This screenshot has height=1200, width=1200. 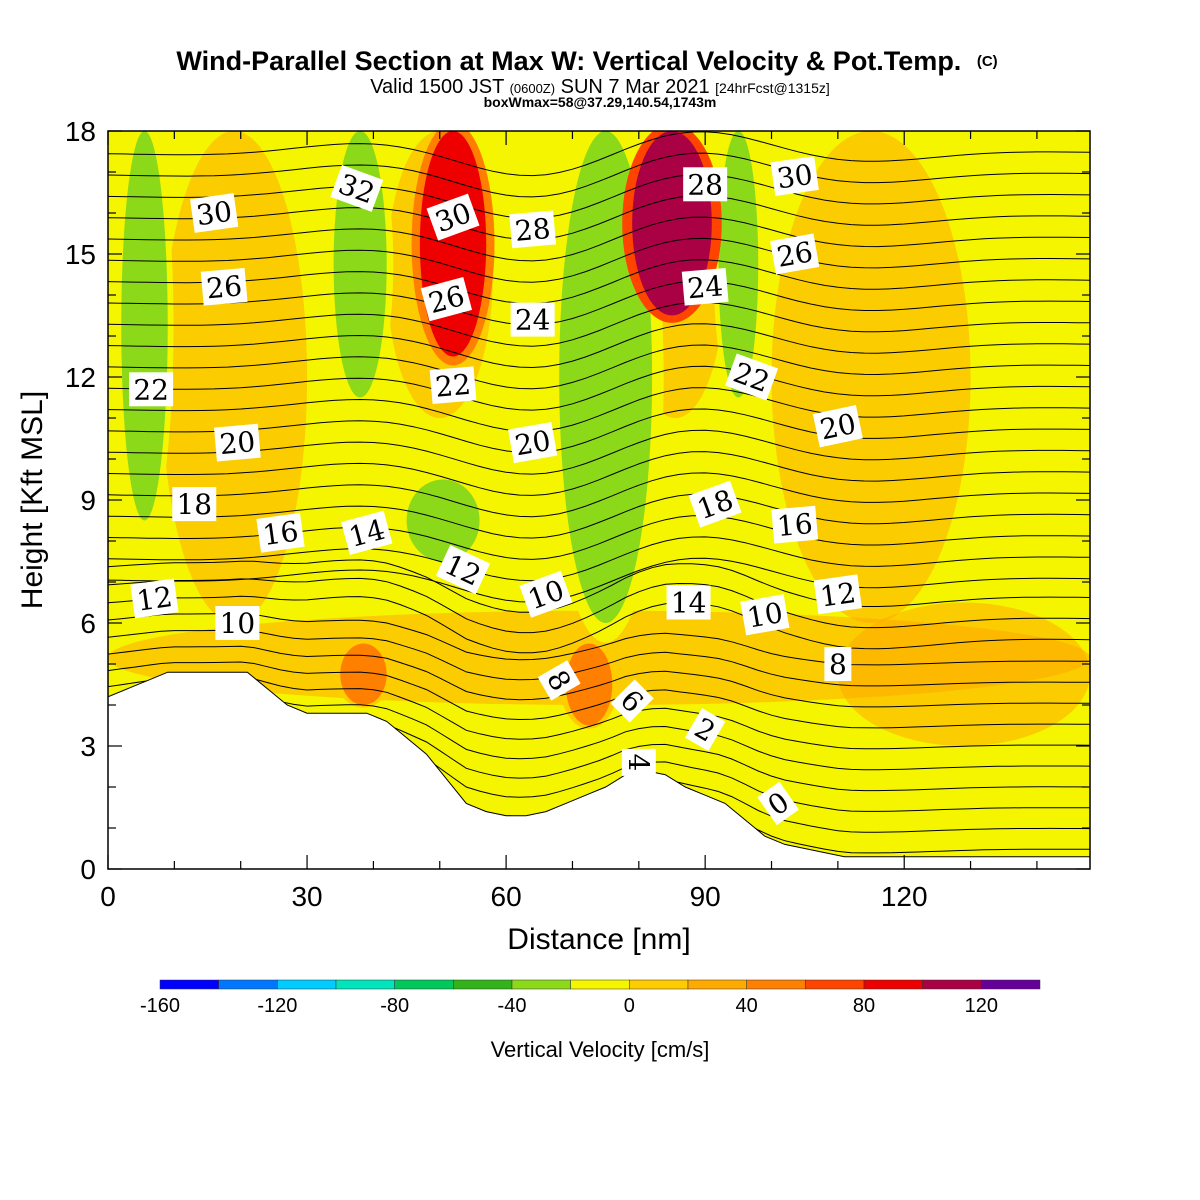 What do you see at coordinates (600, 1049) in the screenshot?
I see `colorbar-title: Vertical Velocity [cm/s]` at bounding box center [600, 1049].